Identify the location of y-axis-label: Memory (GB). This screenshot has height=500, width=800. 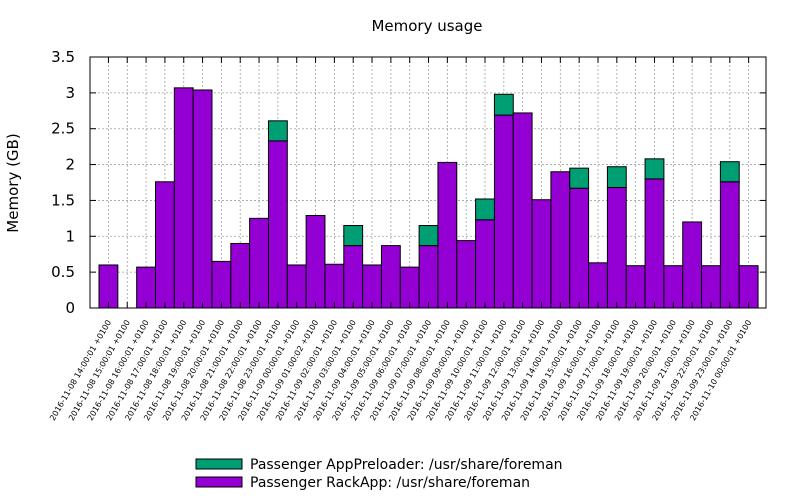
(13, 182).